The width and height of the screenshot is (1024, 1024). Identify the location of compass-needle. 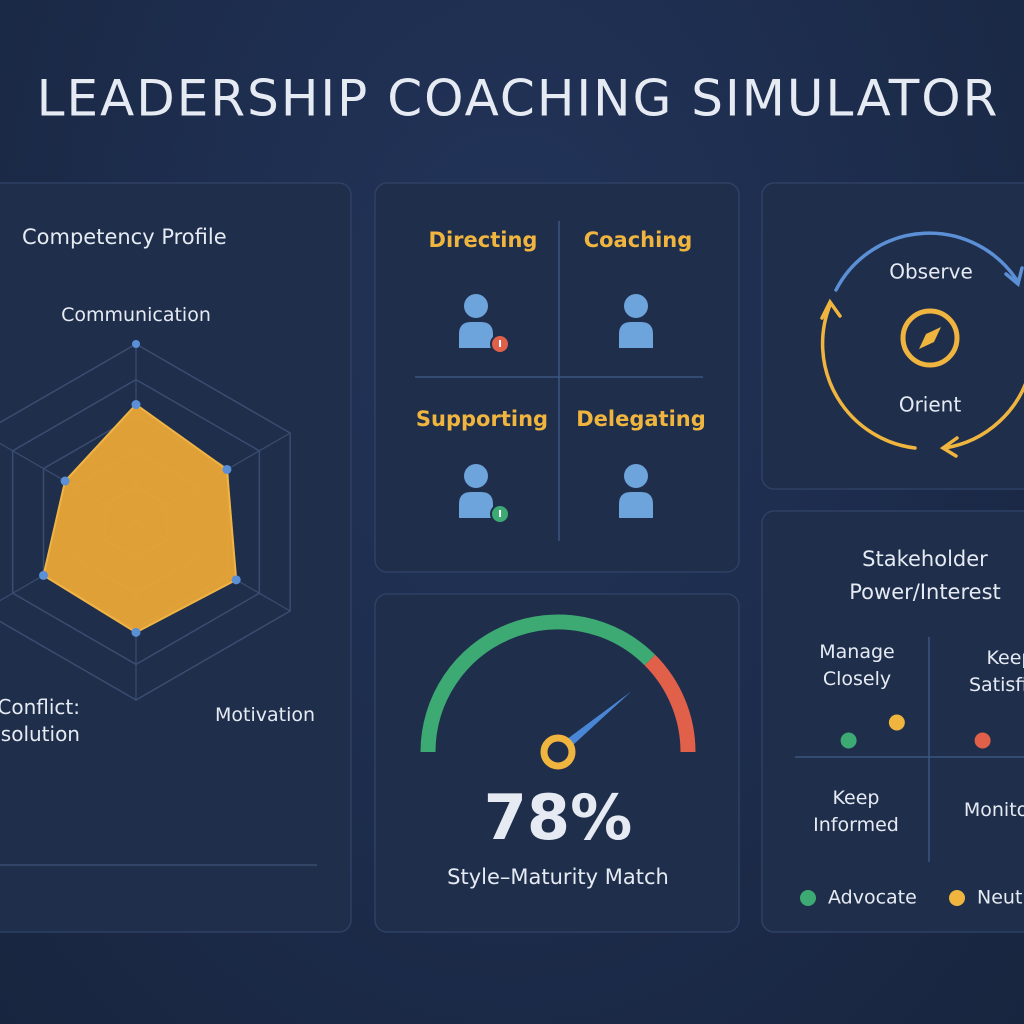
(930, 338).